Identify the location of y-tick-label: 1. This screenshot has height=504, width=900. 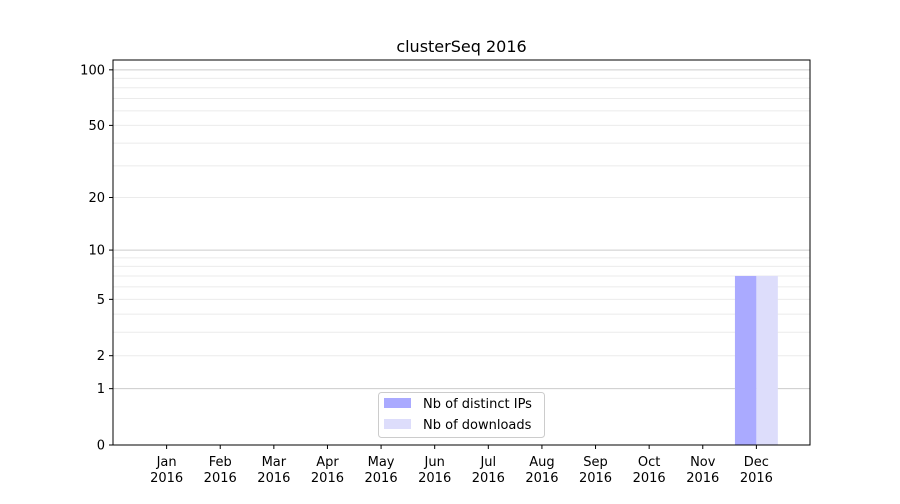
(101, 389).